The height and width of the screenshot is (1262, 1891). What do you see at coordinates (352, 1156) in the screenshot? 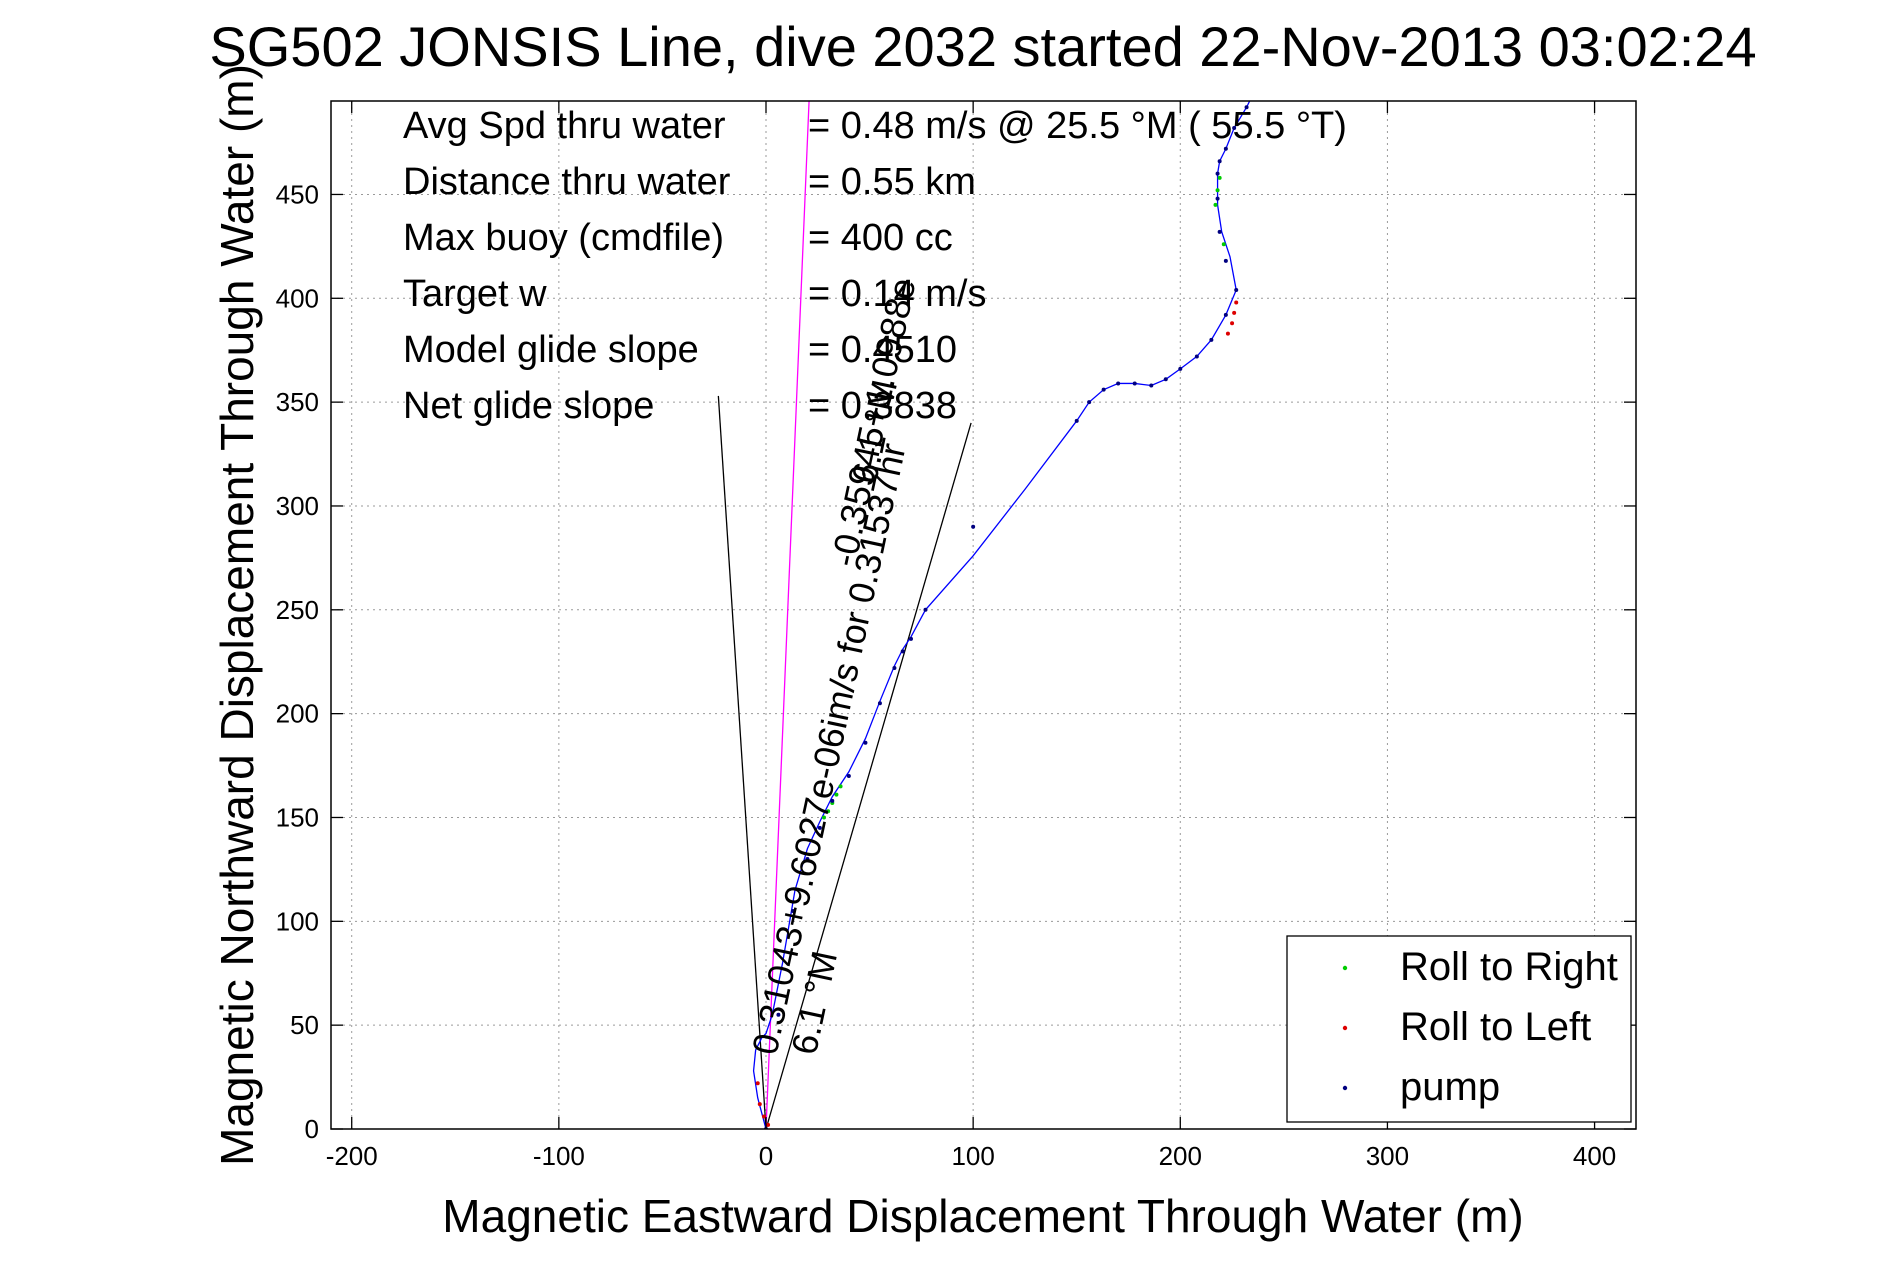
I see `x-tick-label: -200` at bounding box center [352, 1156].